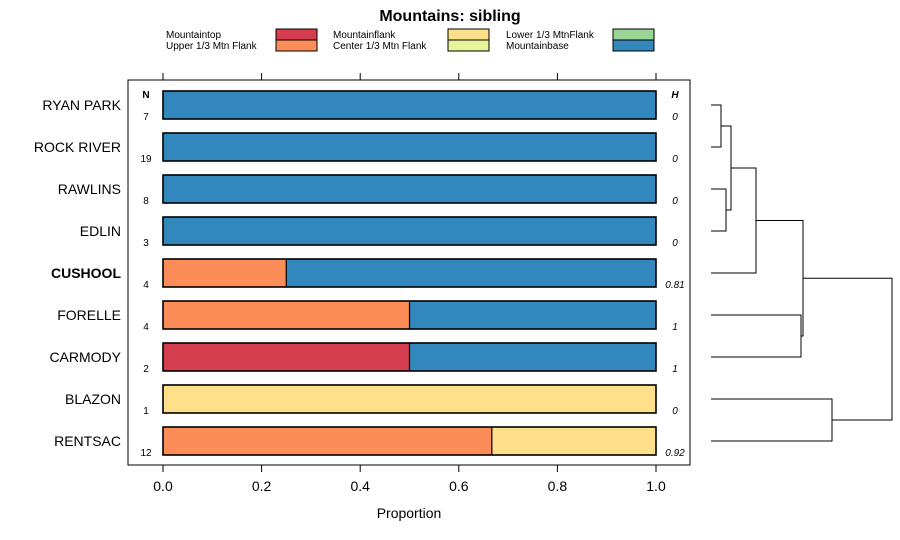 The image size is (900, 540). I want to click on n-column: 7 19 8 3 4 4 2 1 12, so click(146, 285).